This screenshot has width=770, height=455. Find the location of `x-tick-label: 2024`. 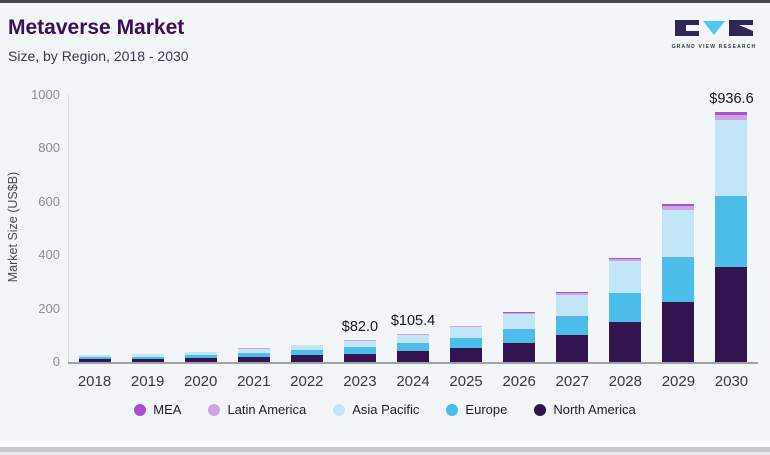

x-tick-label: 2024 is located at coordinates (413, 381).